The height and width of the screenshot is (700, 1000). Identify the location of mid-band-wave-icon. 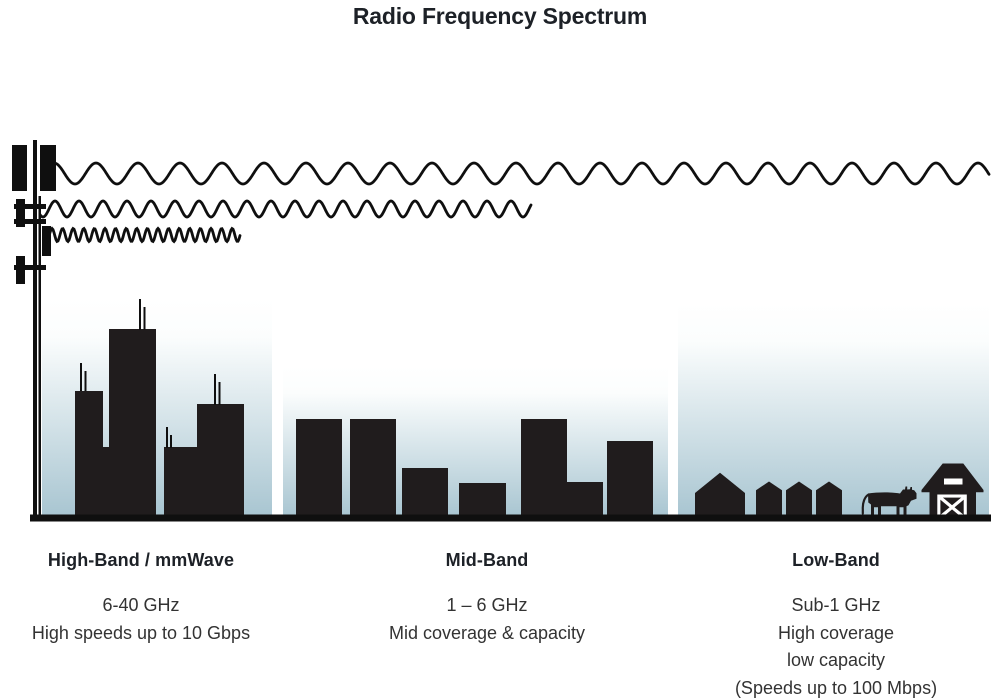
(285, 209).